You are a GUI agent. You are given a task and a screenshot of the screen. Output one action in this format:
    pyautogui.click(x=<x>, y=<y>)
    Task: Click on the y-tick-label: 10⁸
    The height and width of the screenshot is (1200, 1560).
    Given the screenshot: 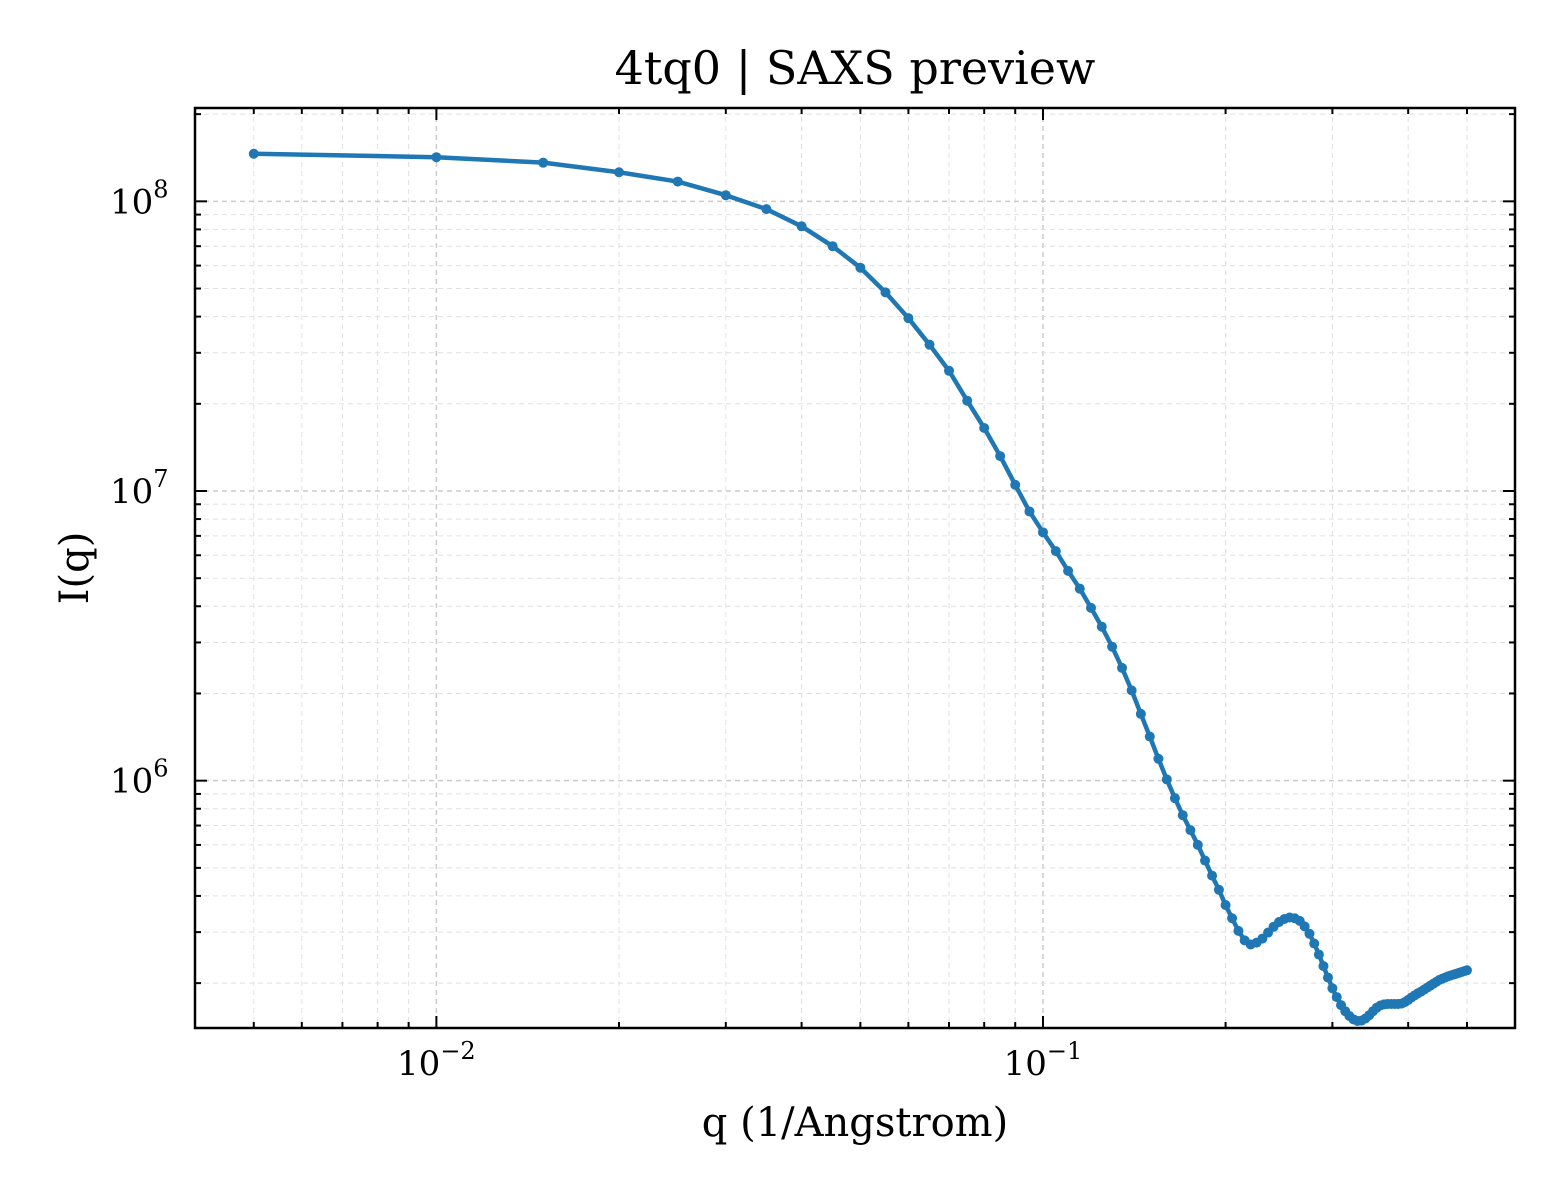 What is the action you would take?
    pyautogui.click(x=139, y=198)
    